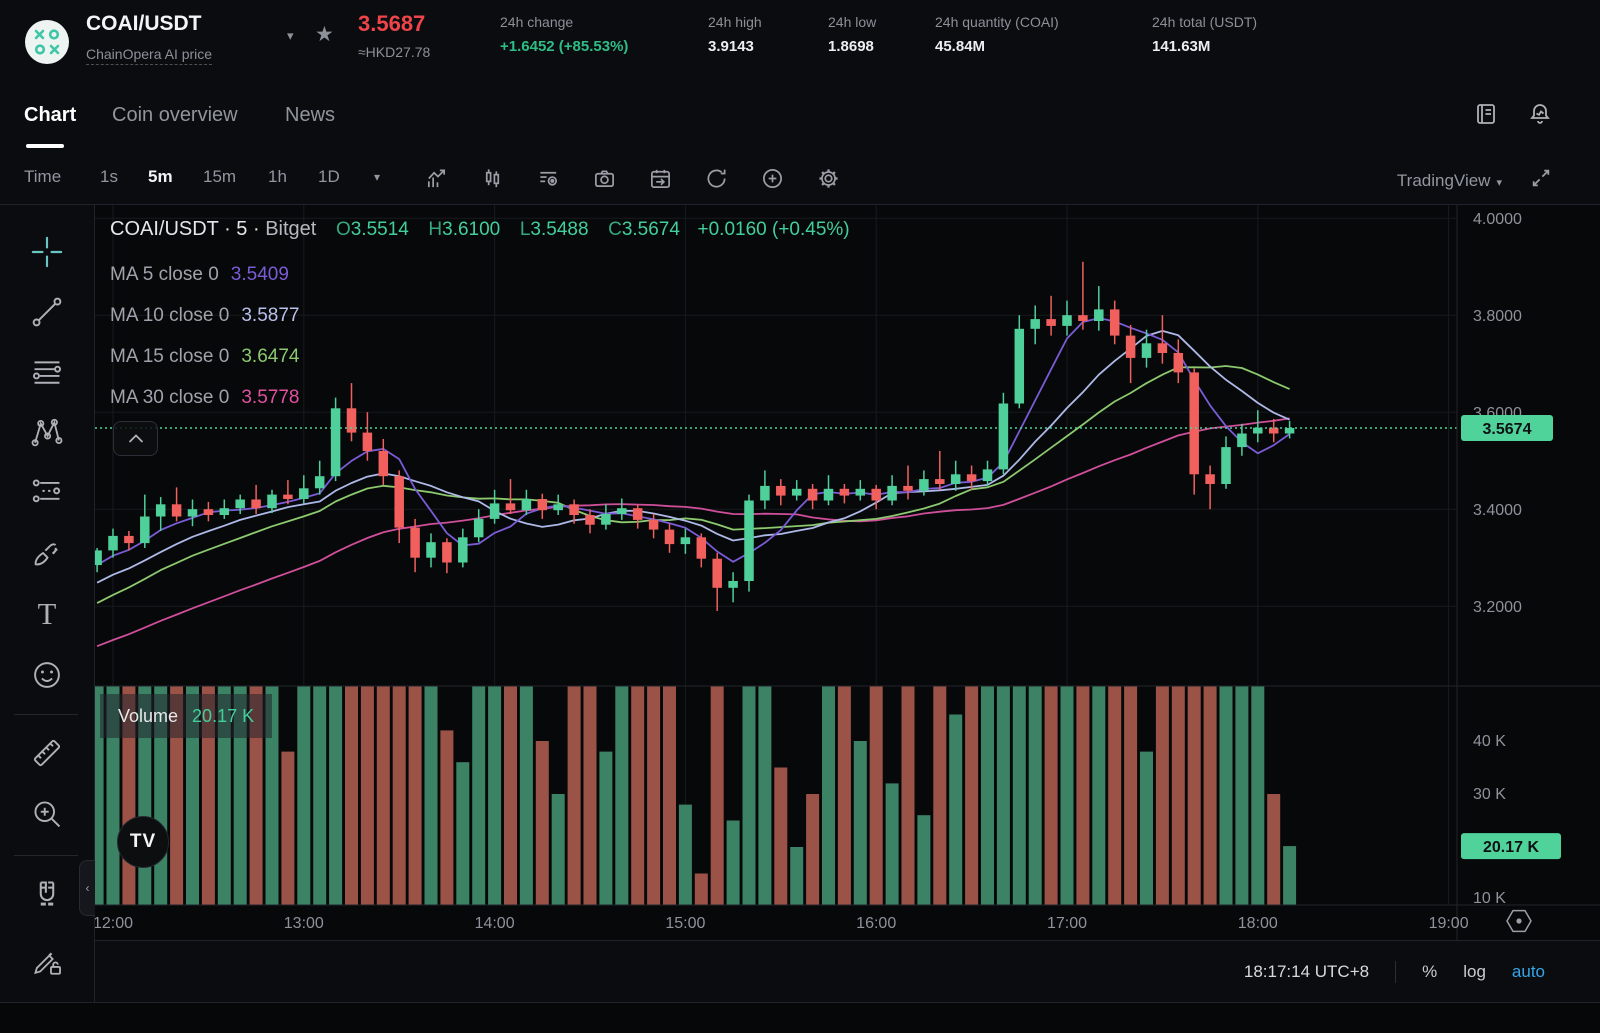 Image resolution: width=1600 pixels, height=1033 pixels. Describe the element at coordinates (87, 888) in the screenshot. I see `sidebar-collapse-handle: ‹` at that location.